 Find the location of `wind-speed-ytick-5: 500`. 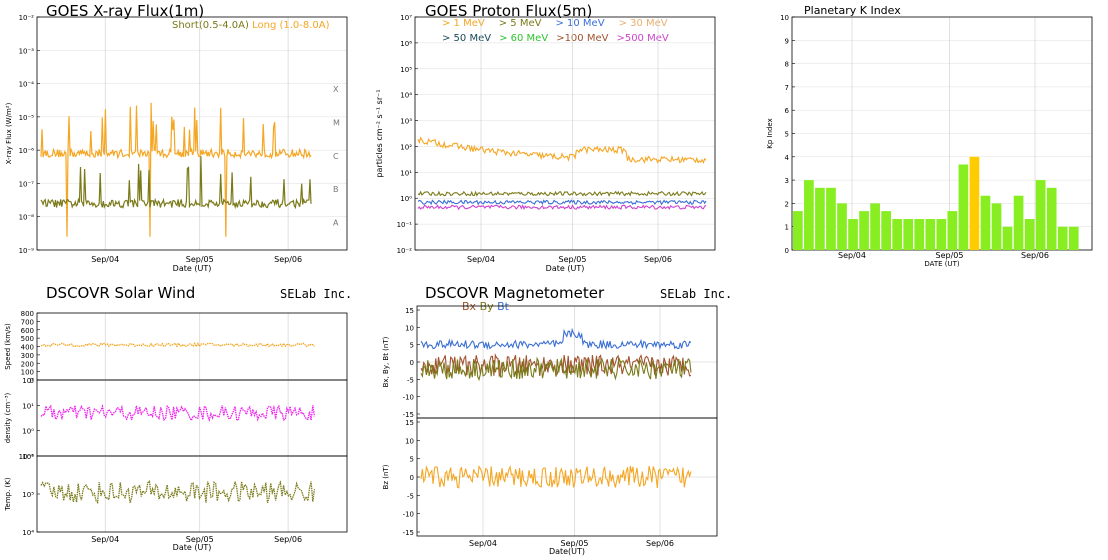

wind-speed-ytick-5: 500 is located at coordinates (27, 339).